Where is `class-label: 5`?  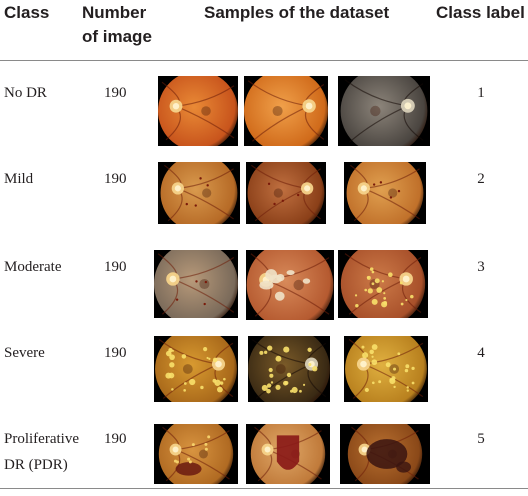 class-label: 5 is located at coordinates (481, 439).